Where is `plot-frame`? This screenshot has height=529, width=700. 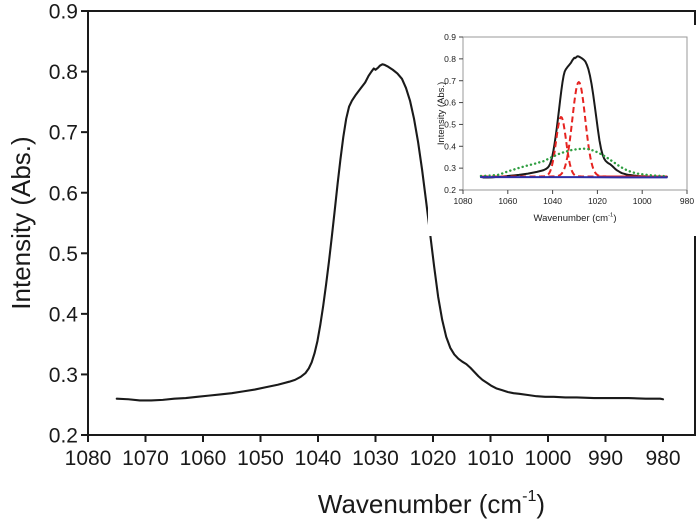
plot-frame is located at coordinates (575, 113).